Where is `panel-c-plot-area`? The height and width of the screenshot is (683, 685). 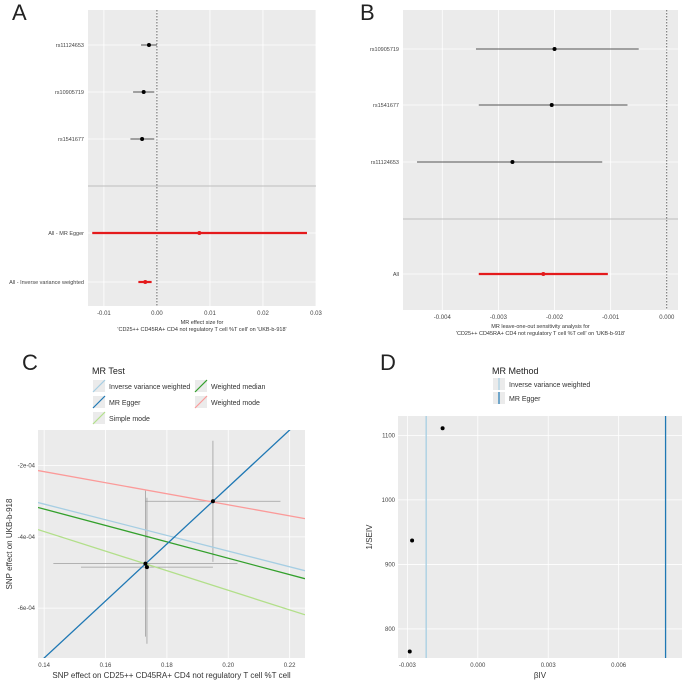 panel-c-plot-area is located at coordinates (171, 544).